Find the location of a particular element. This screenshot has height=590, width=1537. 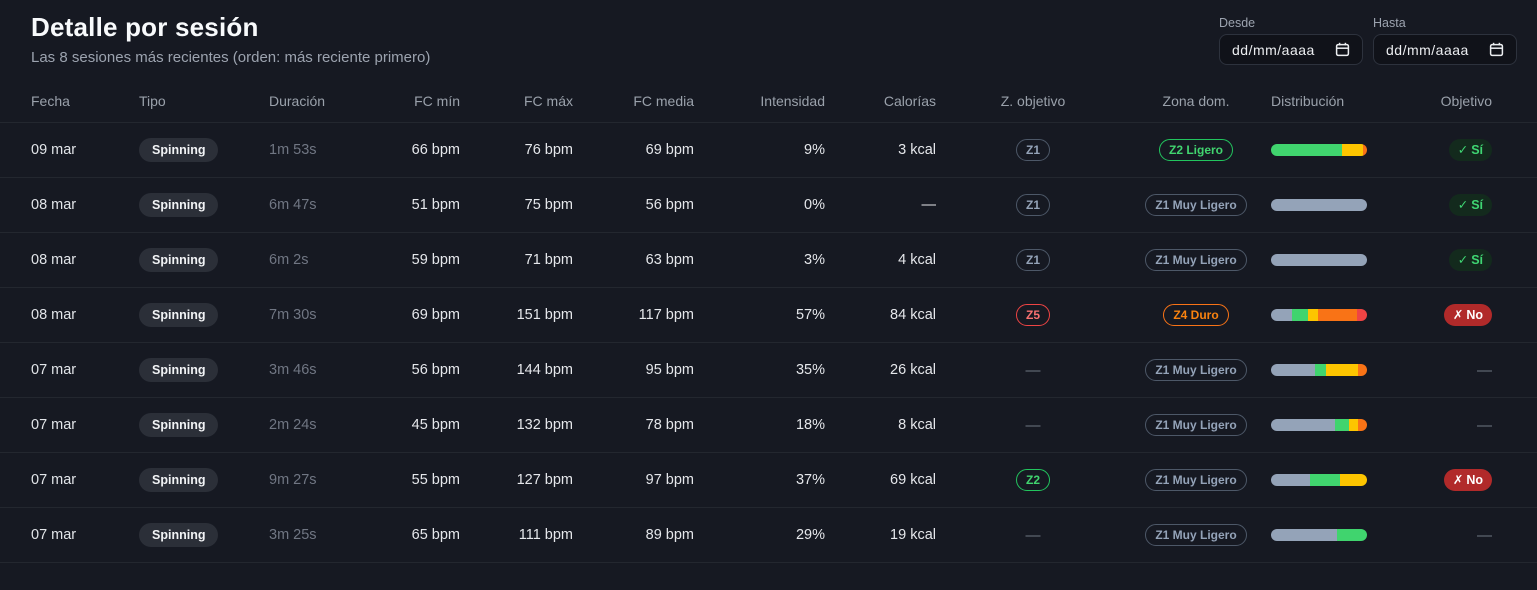

cell-fc-media: 56 bpm is located at coordinates (669, 205).